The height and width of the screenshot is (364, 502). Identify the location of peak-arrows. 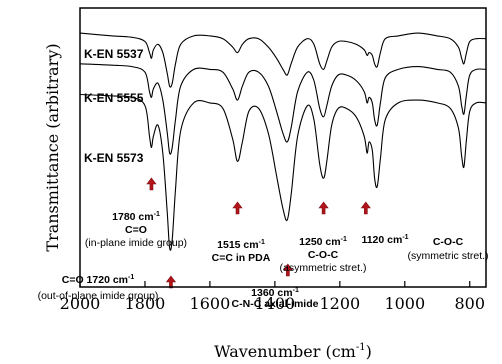
(258, 233).